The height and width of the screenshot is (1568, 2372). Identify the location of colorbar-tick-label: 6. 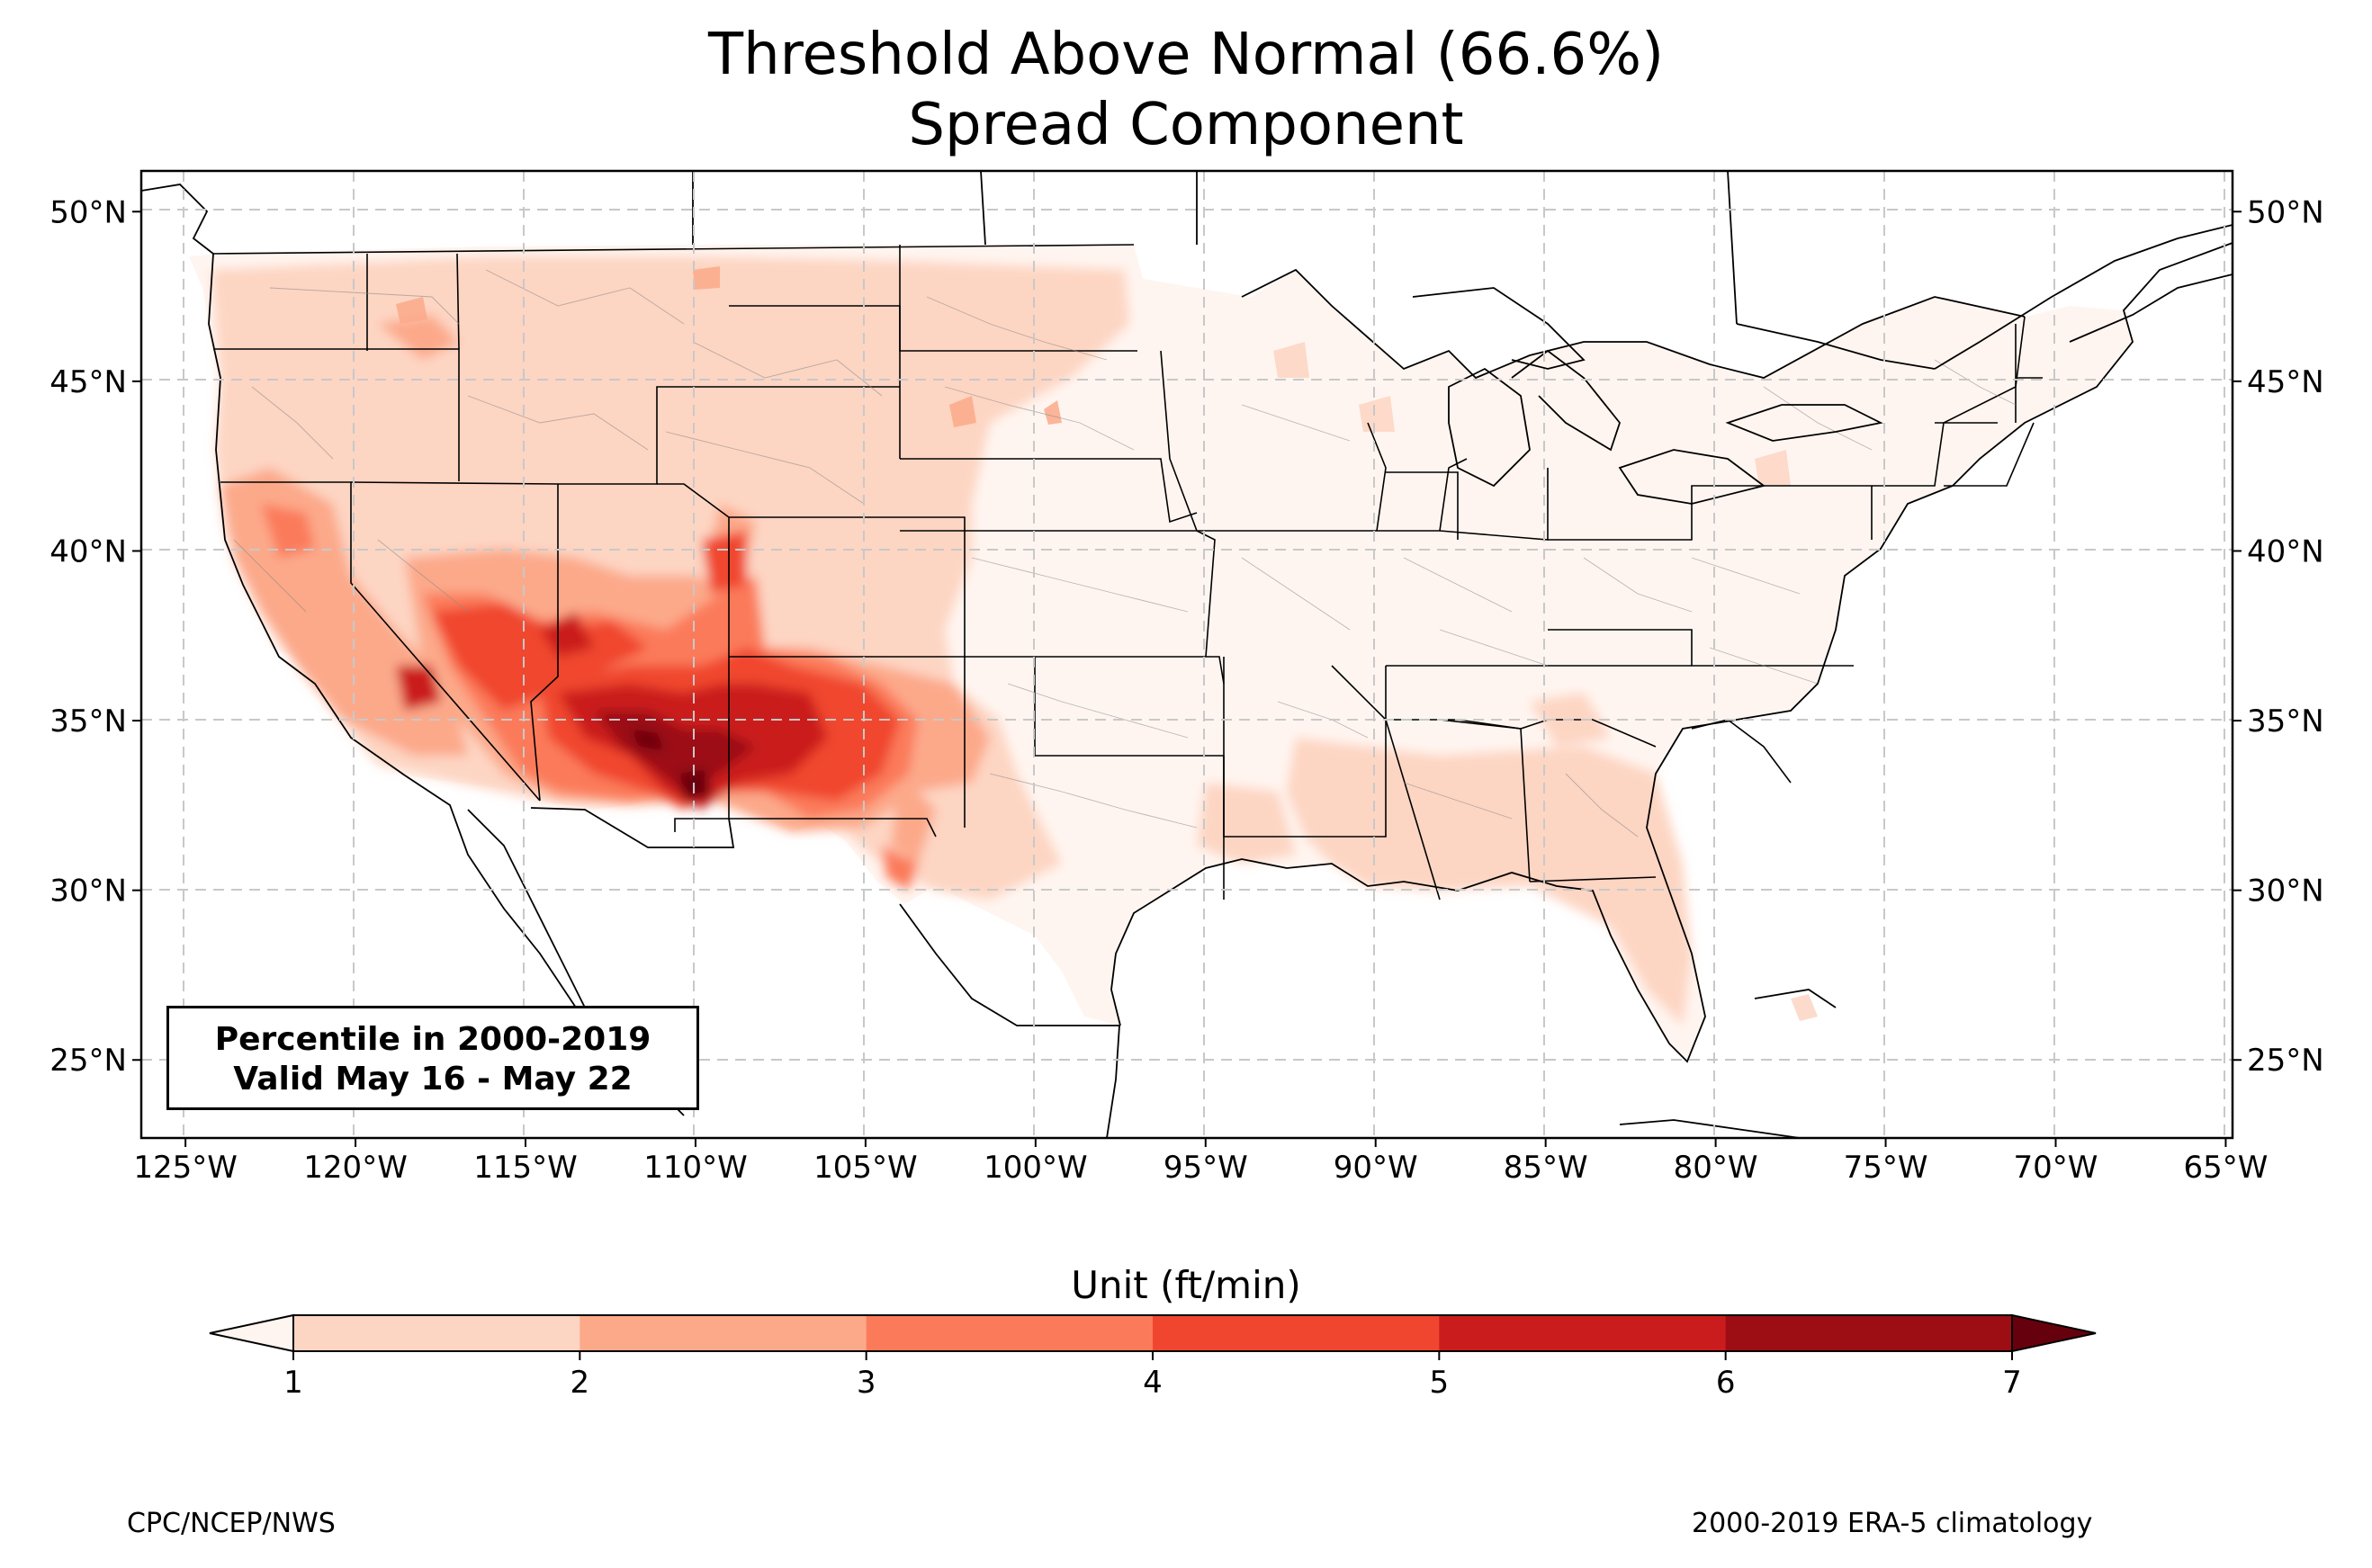
(1726, 1383).